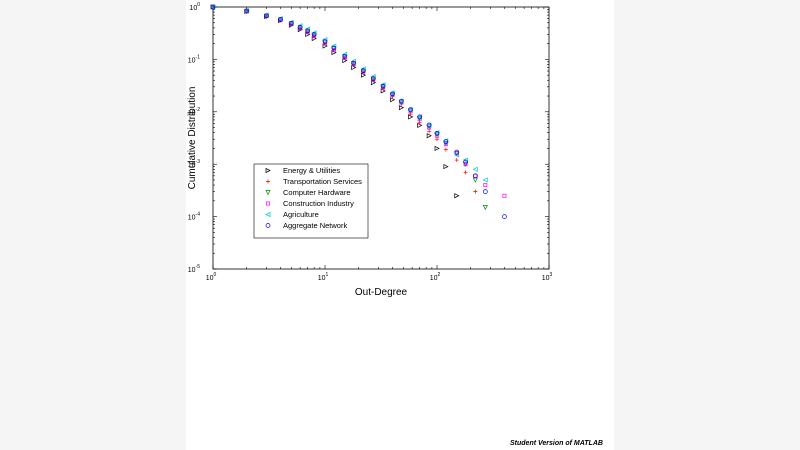 This screenshot has width=800, height=450. What do you see at coordinates (318, 203) in the screenshot?
I see `legend-entry: Construction Industry` at bounding box center [318, 203].